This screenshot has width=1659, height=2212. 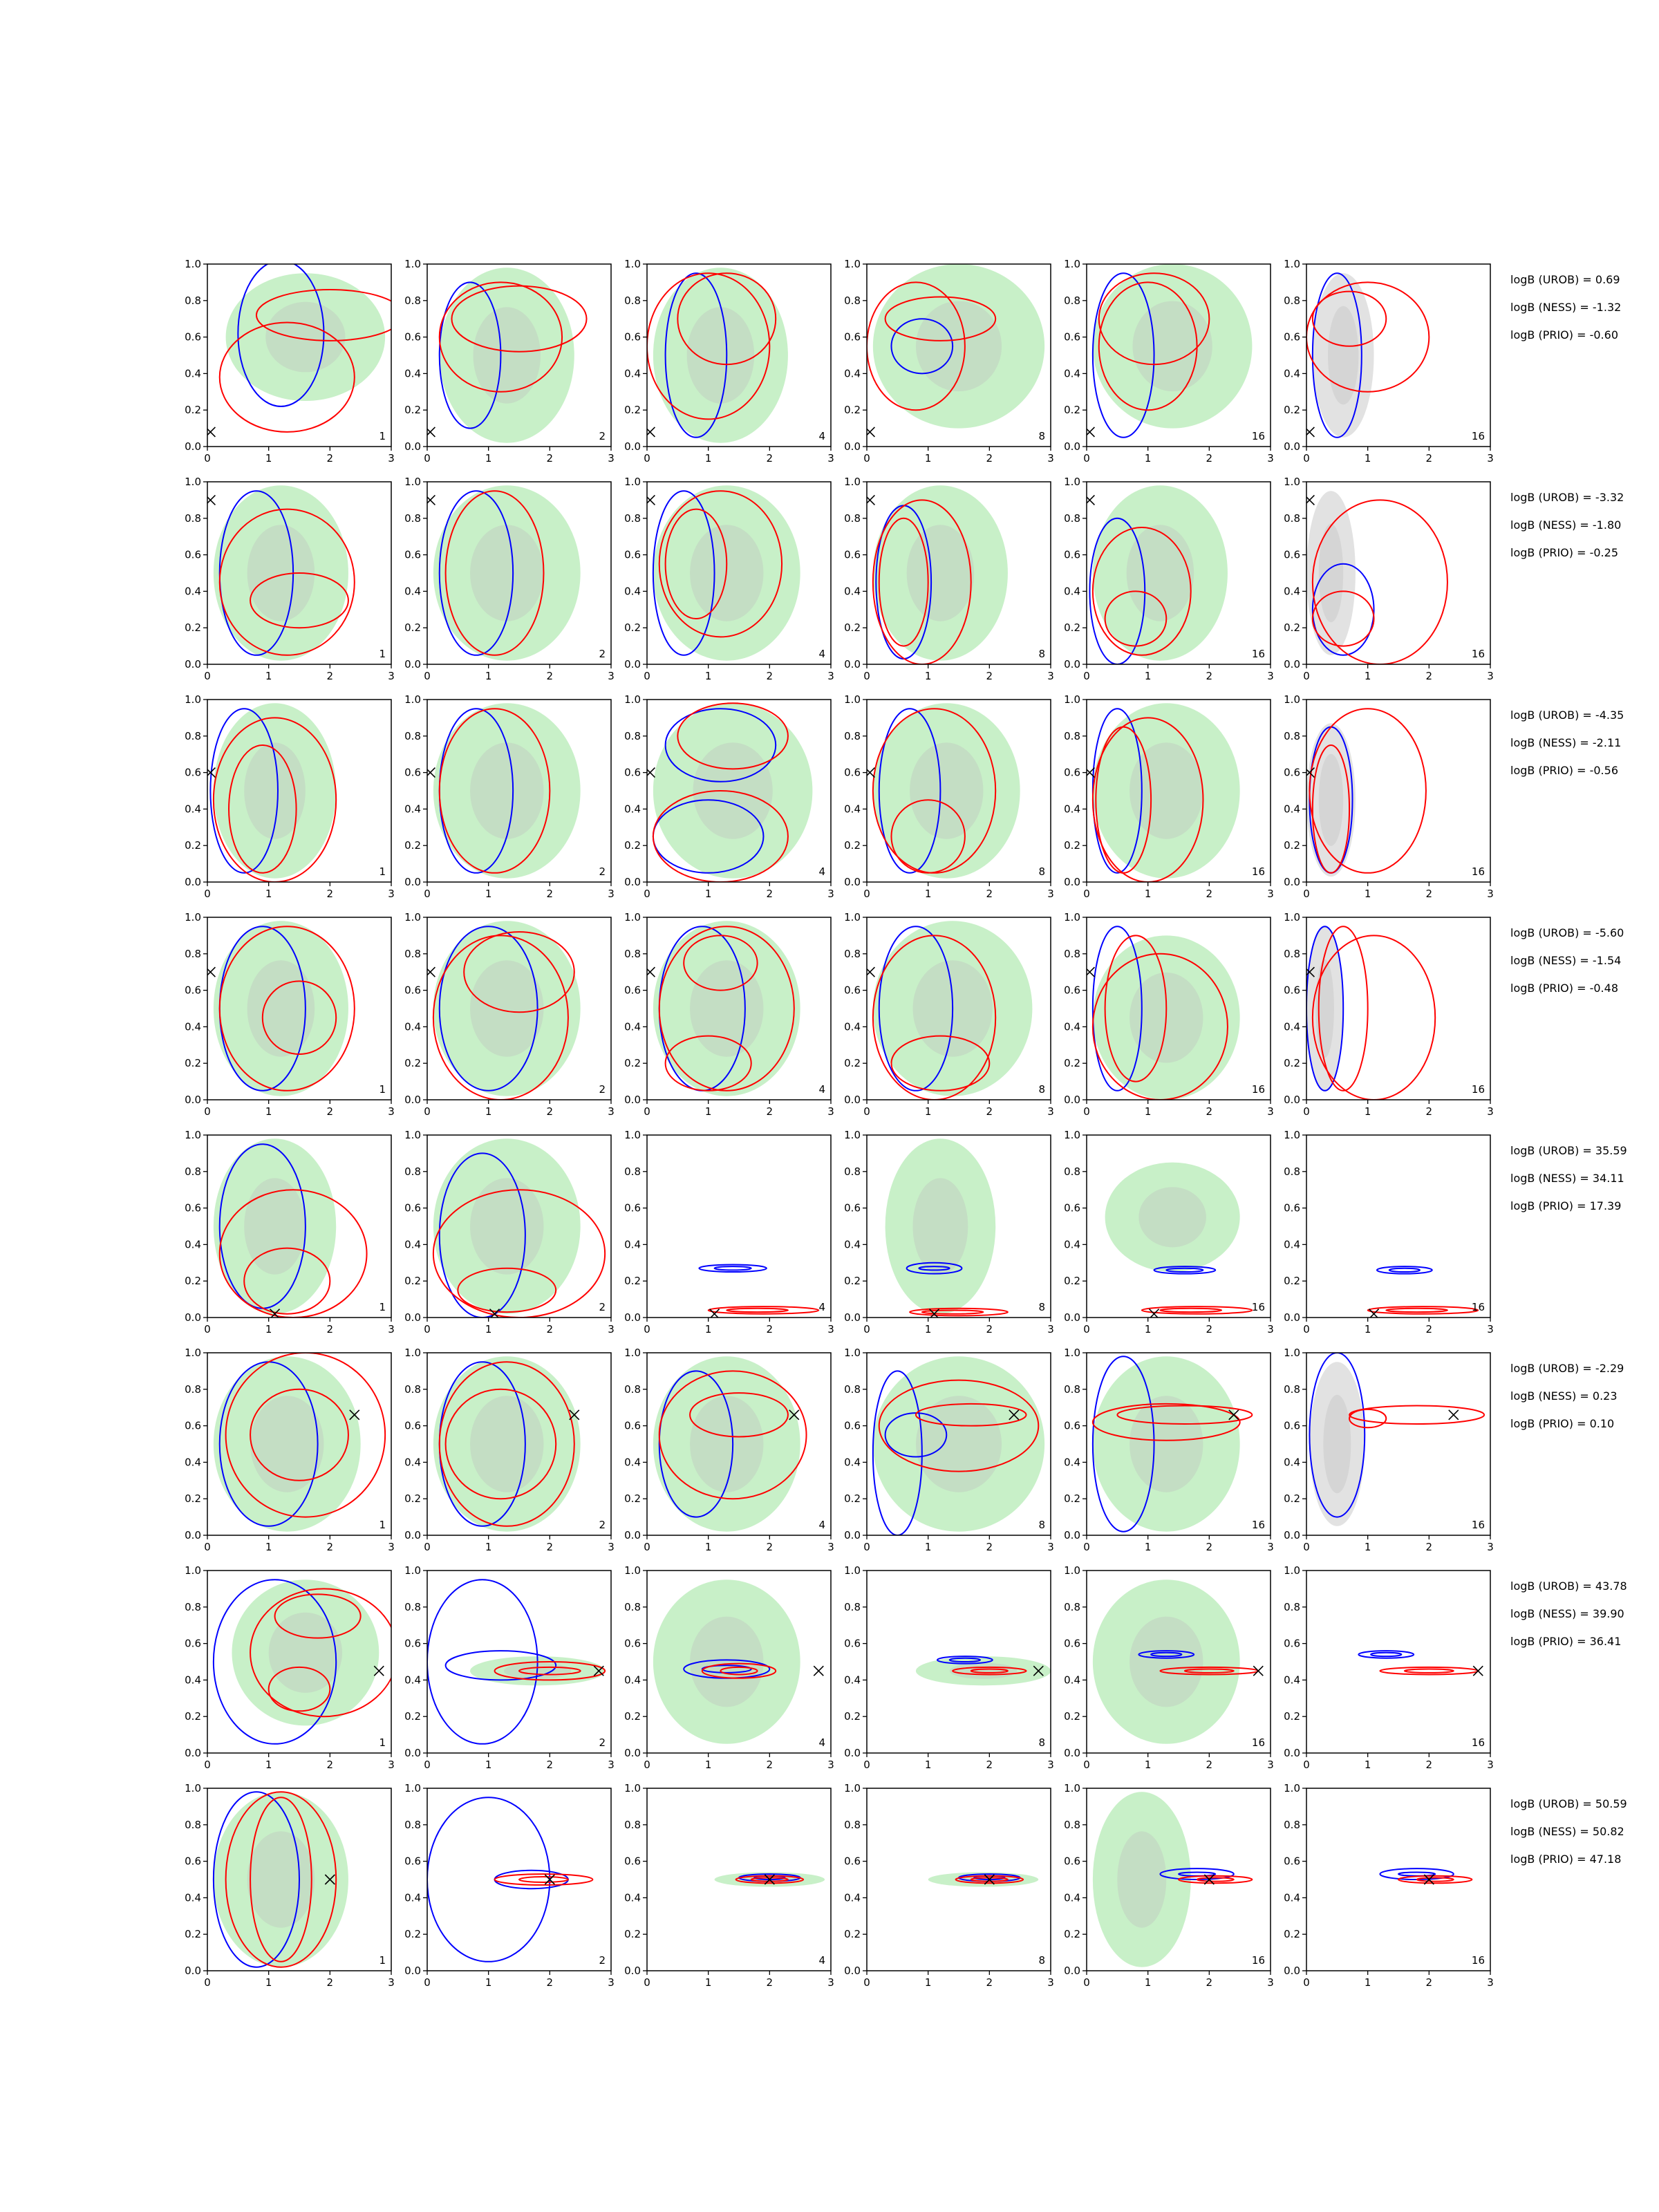 What do you see at coordinates (602, 1089) in the screenshot?
I see `panel-label: 2` at bounding box center [602, 1089].